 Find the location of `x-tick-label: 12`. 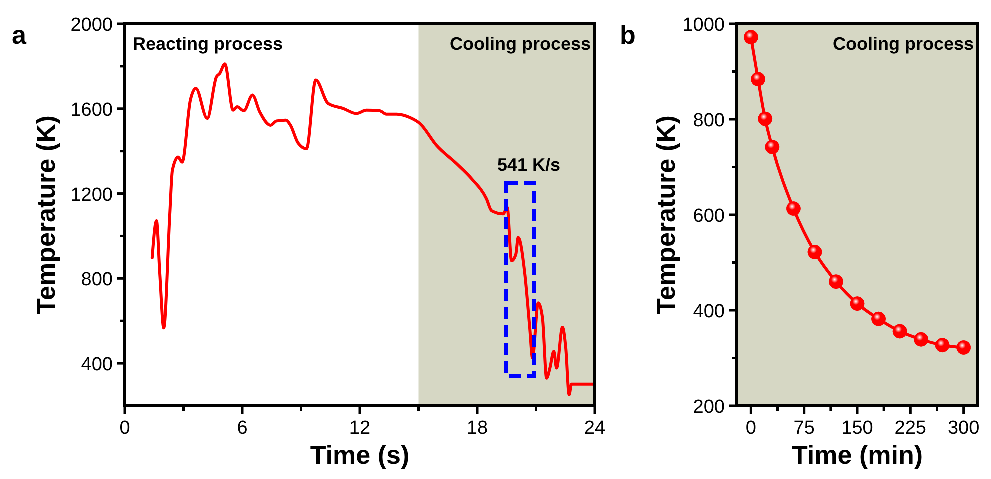

x-tick-label: 12 is located at coordinates (360, 428).